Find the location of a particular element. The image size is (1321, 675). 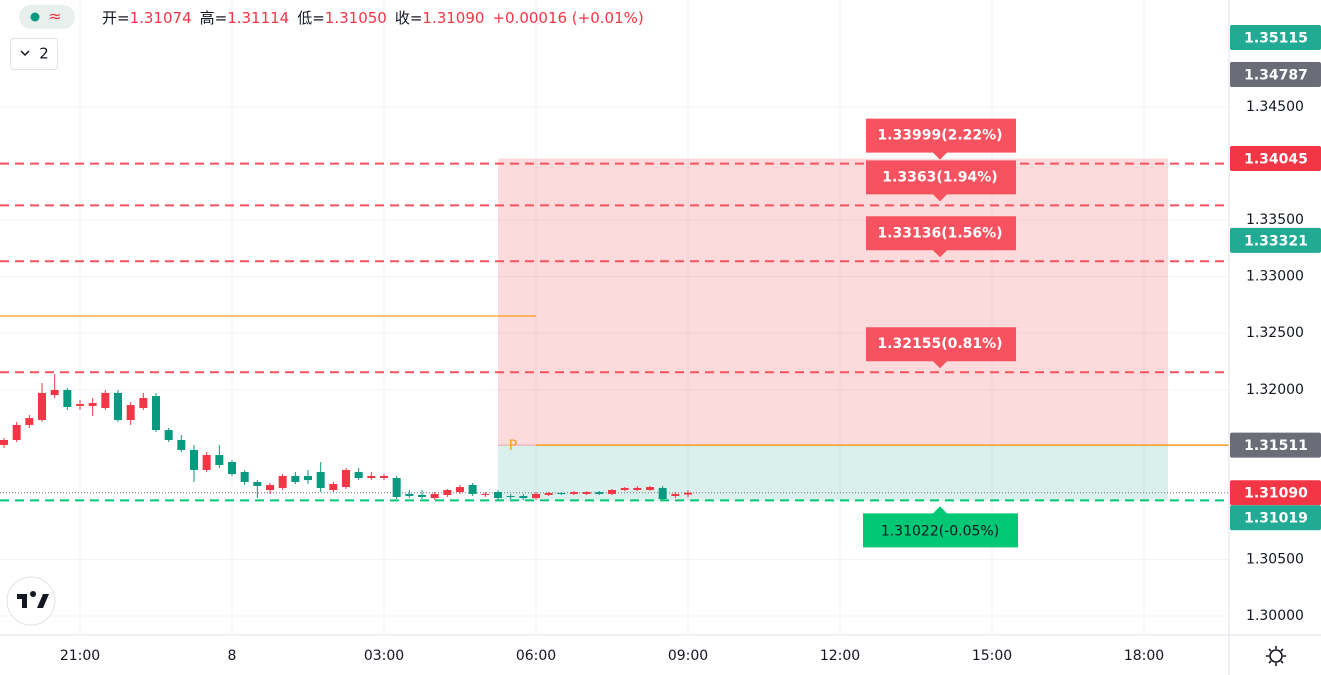

ohlc-label: 收= is located at coordinates (408, 18).